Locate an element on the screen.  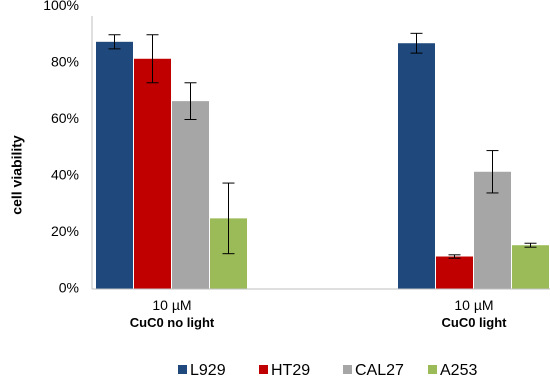
legend-swatch-a253 is located at coordinates (432, 369).